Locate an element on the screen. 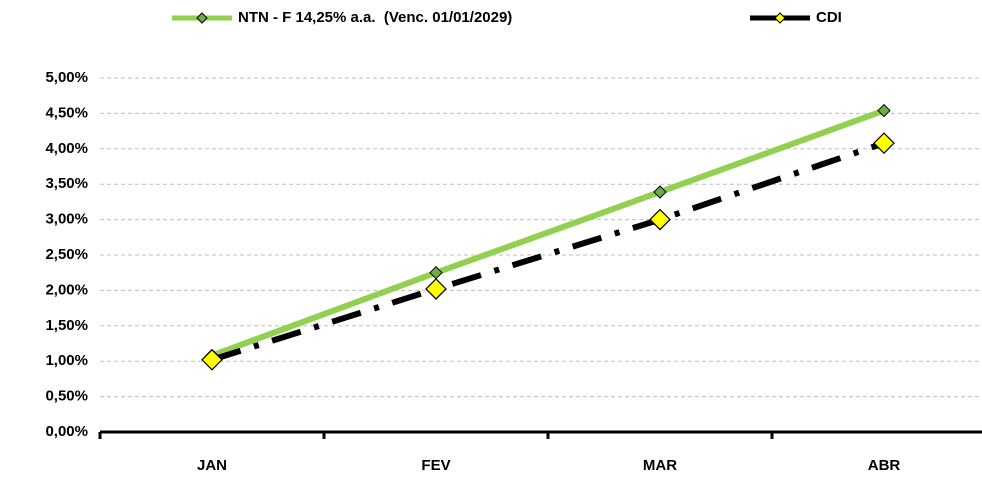 This screenshot has width=982, height=478. y-tick-label: 0,50% is located at coordinates (66, 396).